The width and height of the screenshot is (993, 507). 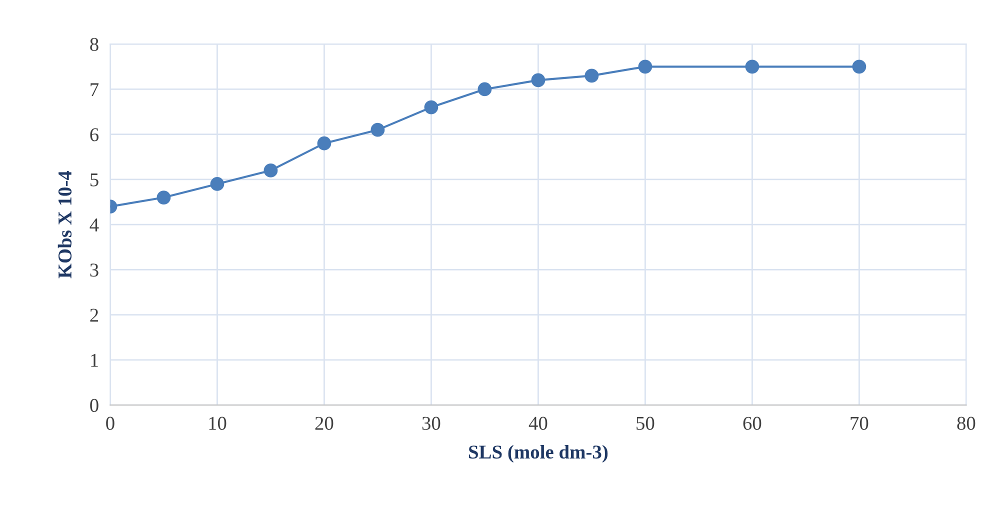 What do you see at coordinates (94, 225) in the screenshot?
I see `y-tick-label: 4` at bounding box center [94, 225].